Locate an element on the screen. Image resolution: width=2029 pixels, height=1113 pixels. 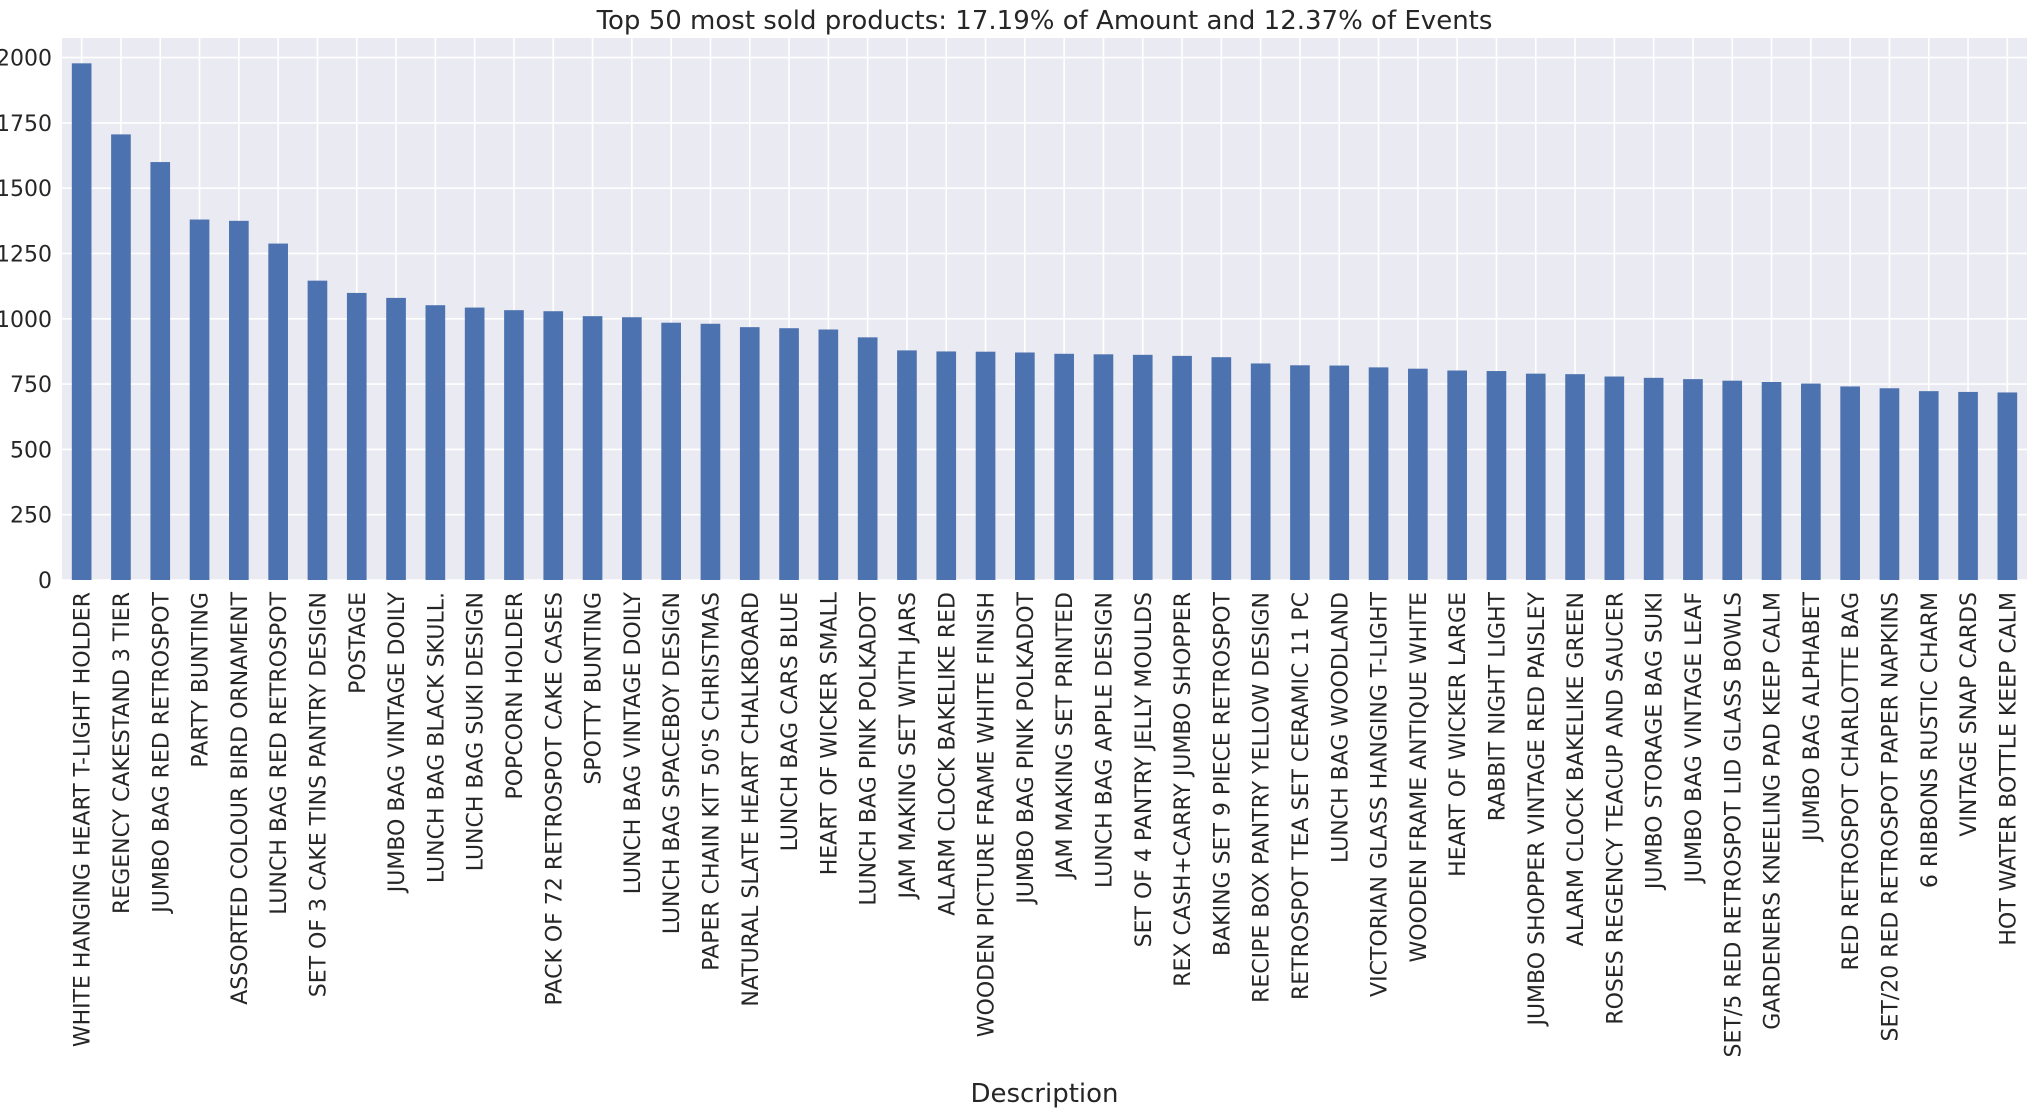
x-tick-label: REX CASH+CARRY JUMBO SHOPPER is located at coordinates (1183, 789).